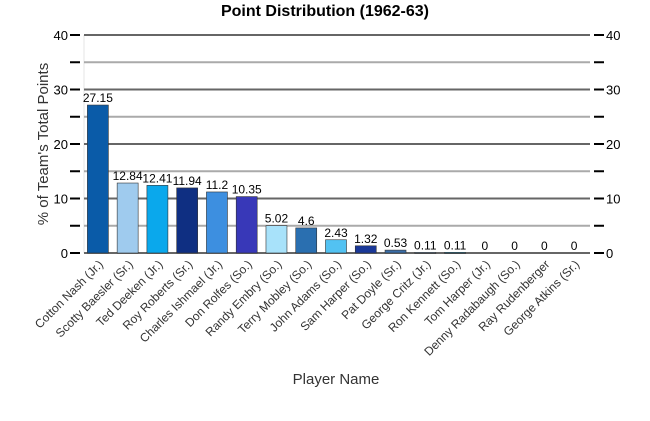  Describe the element at coordinates (61, 35) in the screenshot. I see `y-tick-label-left: 40` at that location.